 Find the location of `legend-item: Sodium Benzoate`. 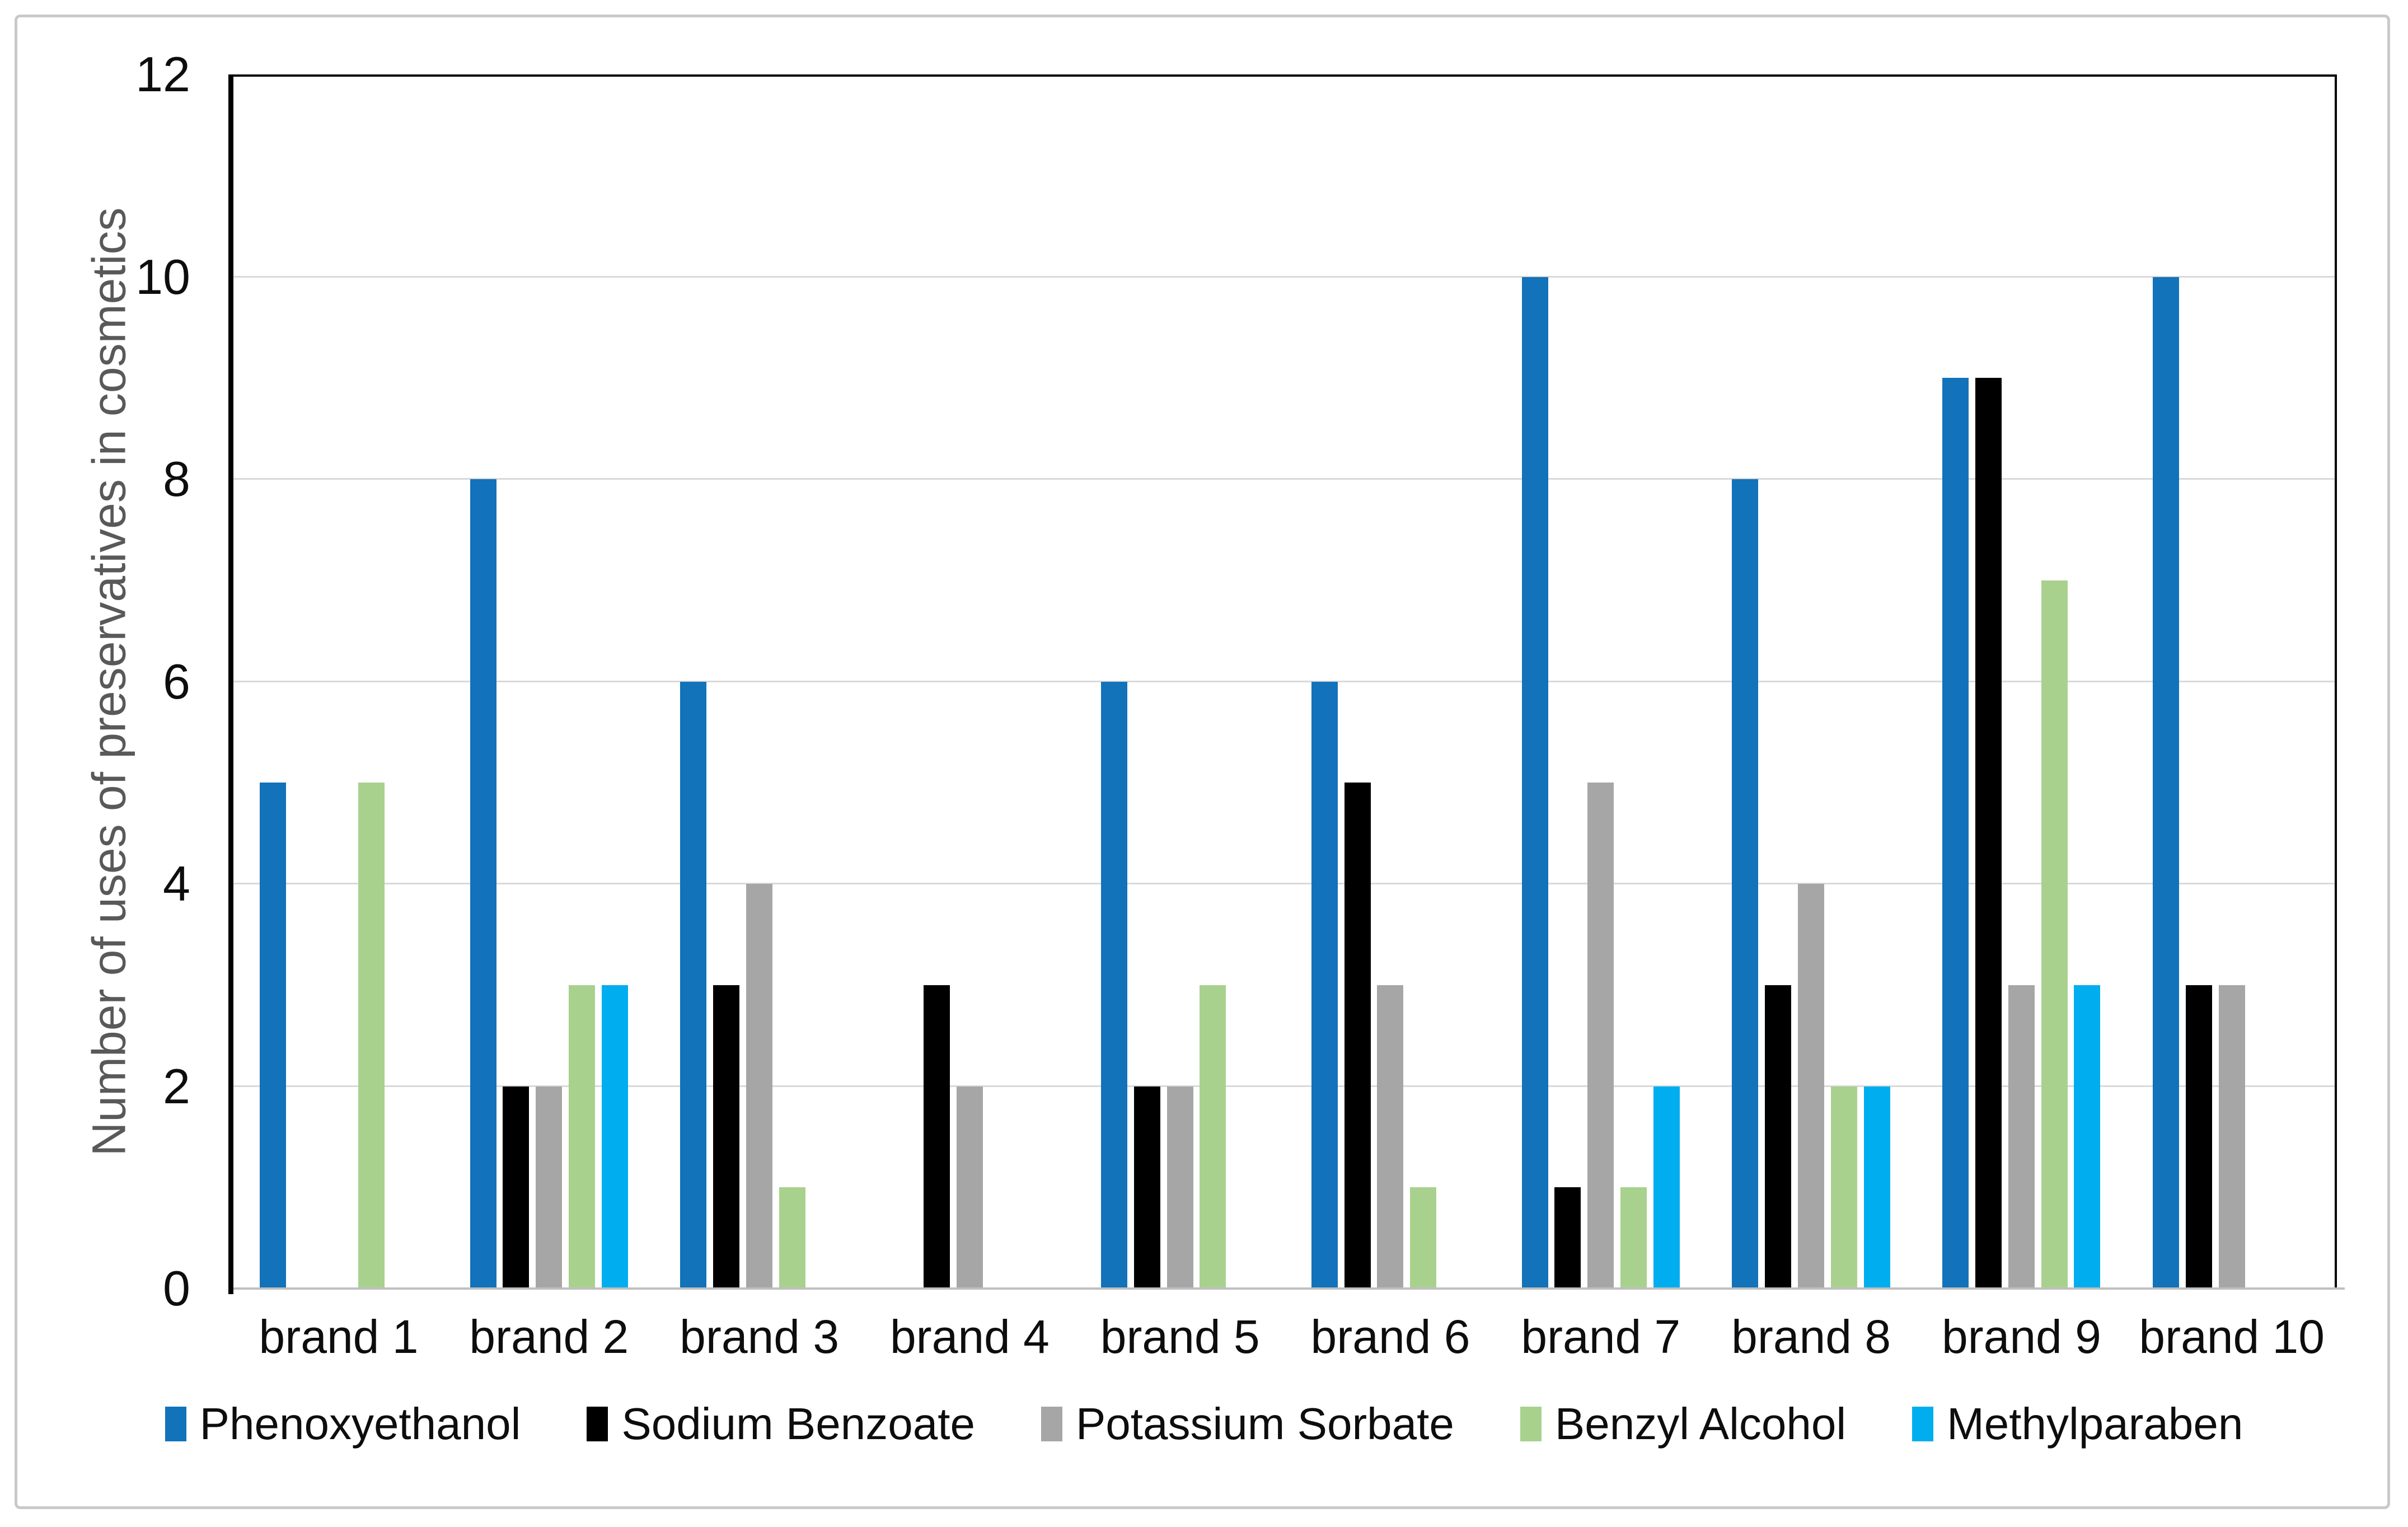

legend-item: Sodium Benzoate is located at coordinates (781, 1424).